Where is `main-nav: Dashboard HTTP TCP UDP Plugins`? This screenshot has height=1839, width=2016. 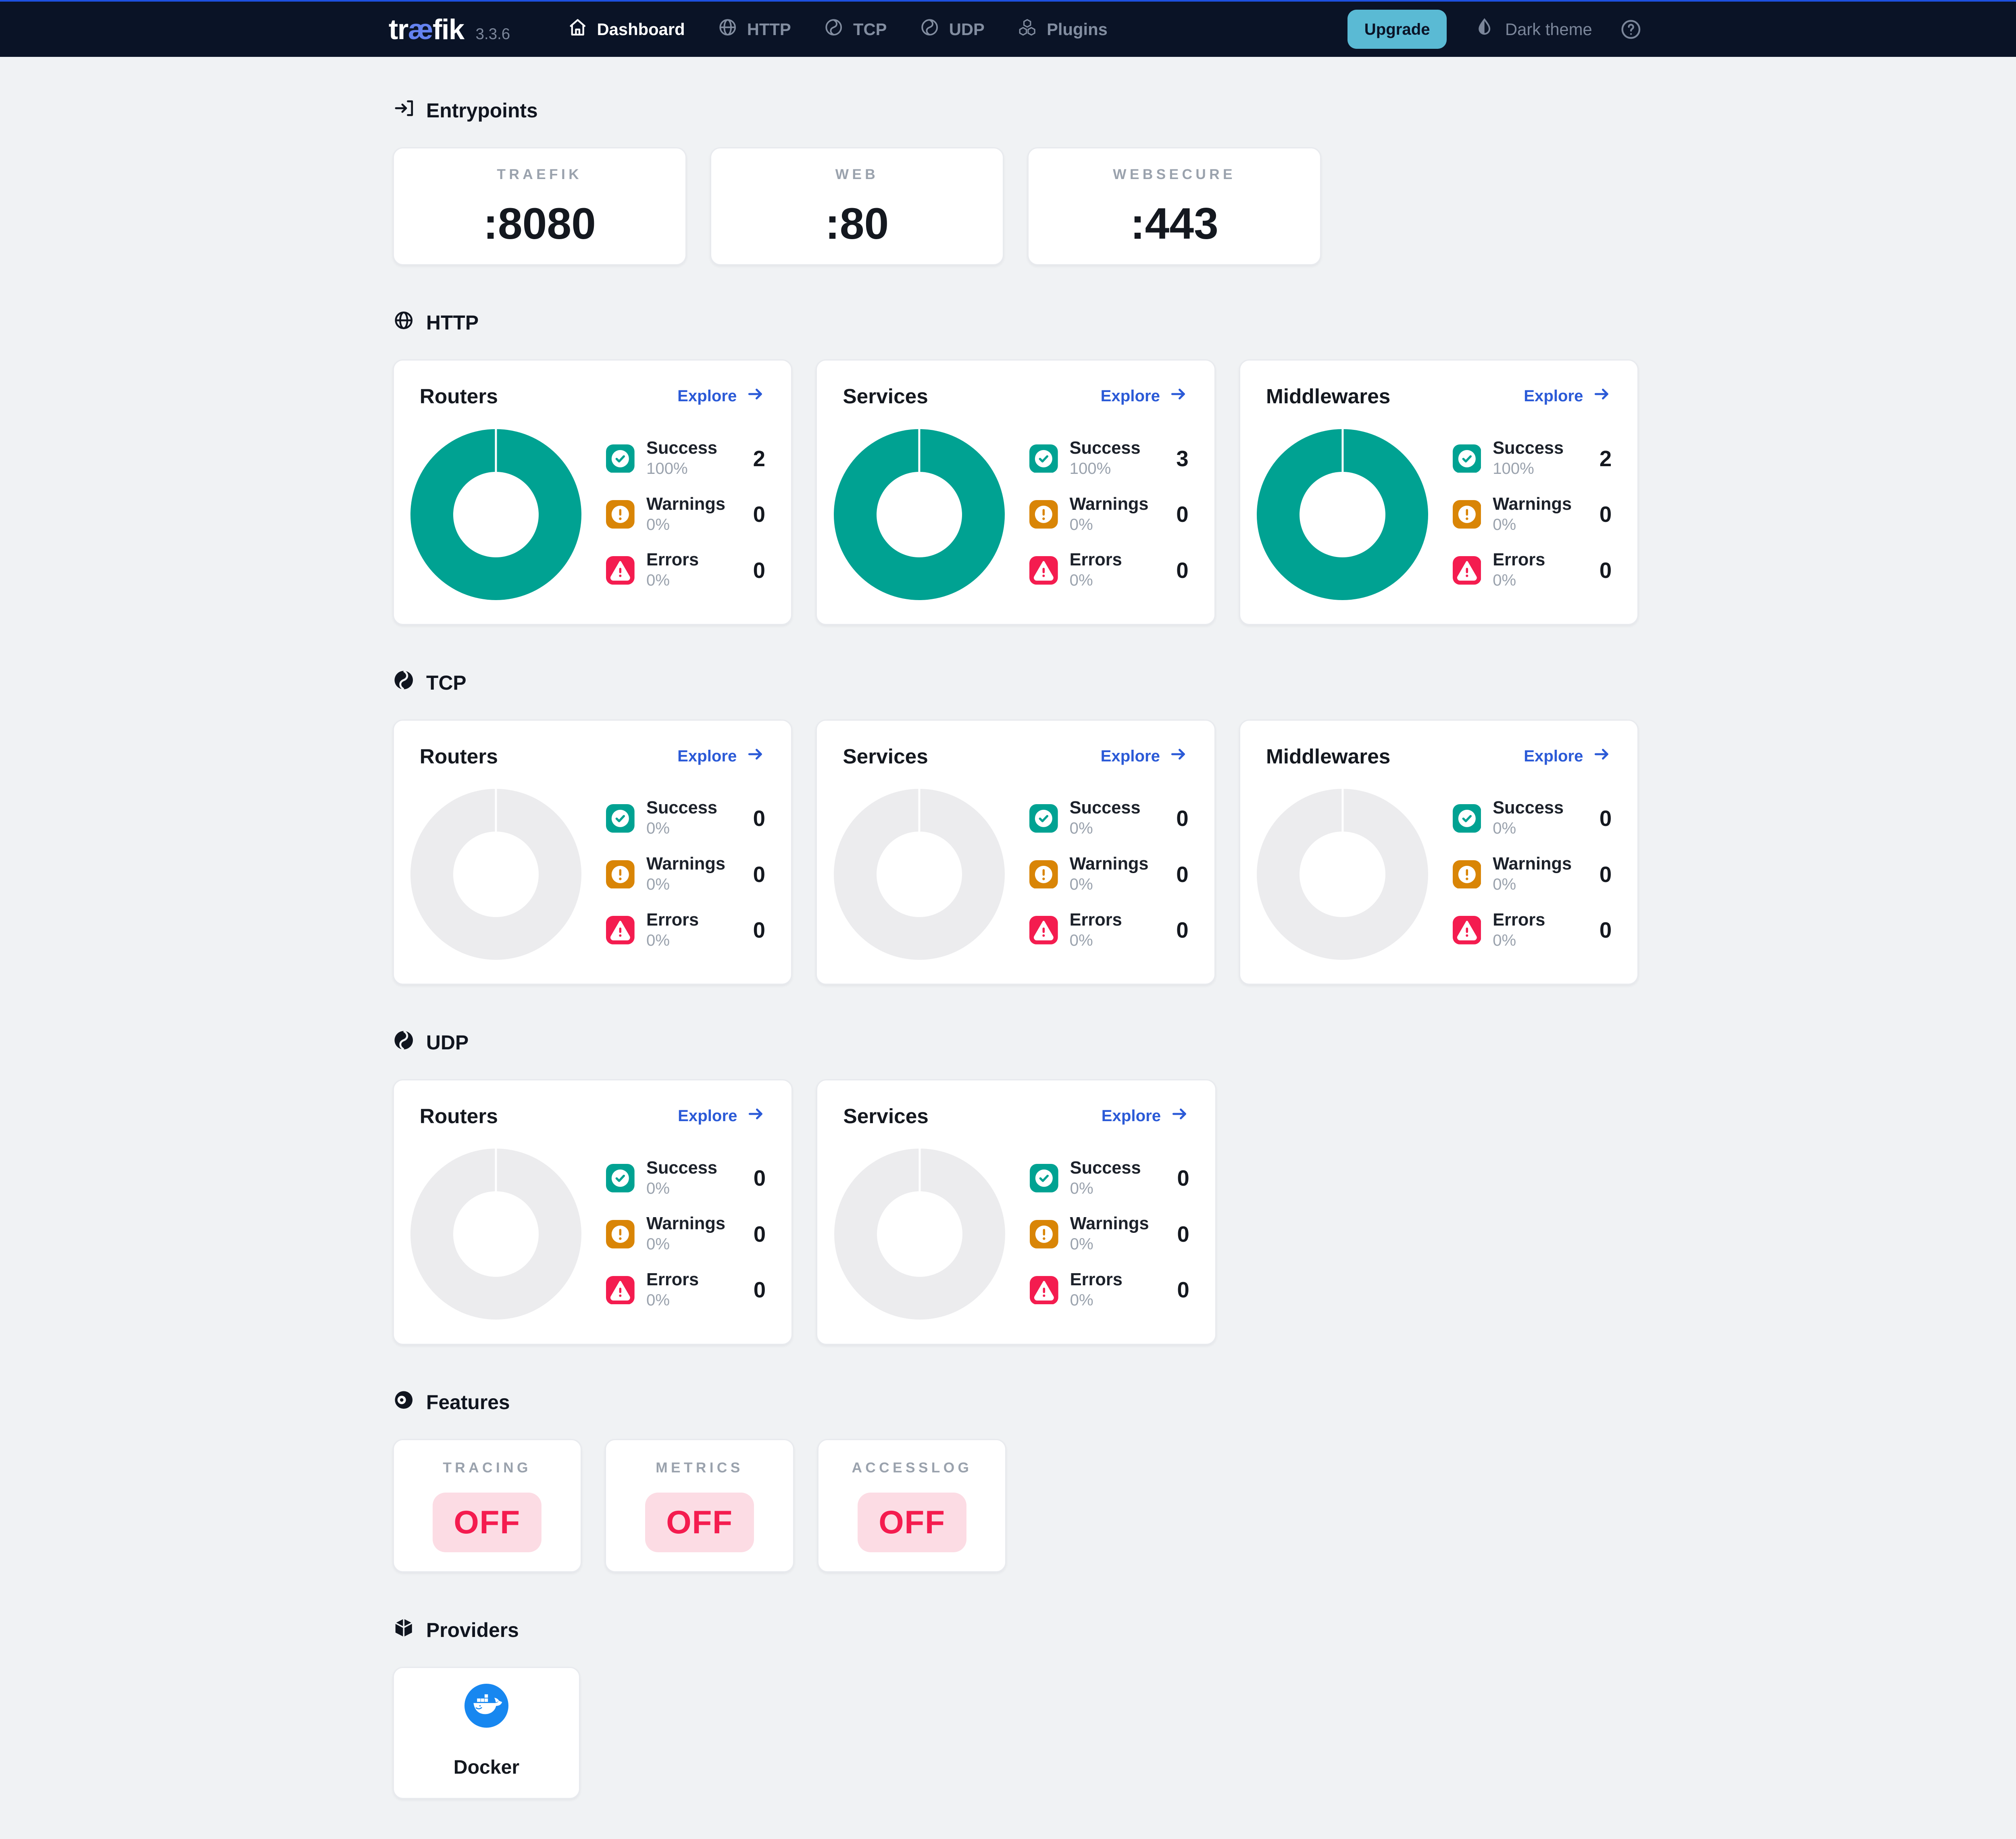 main-nav: Dashboard HTTP TCP UDP Plugins is located at coordinates (837, 30).